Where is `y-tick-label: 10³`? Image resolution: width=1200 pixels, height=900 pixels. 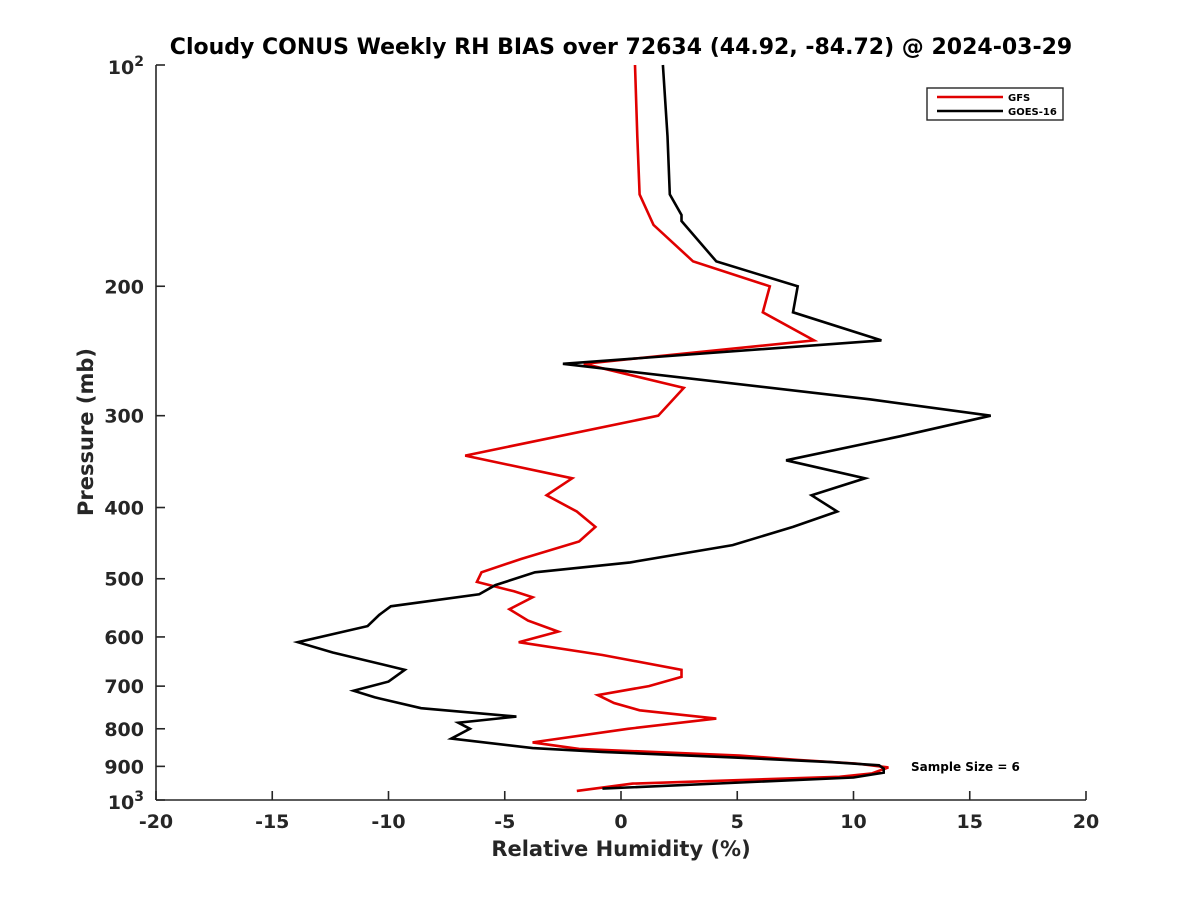
y-tick-label: 10³ is located at coordinates (126, 801).